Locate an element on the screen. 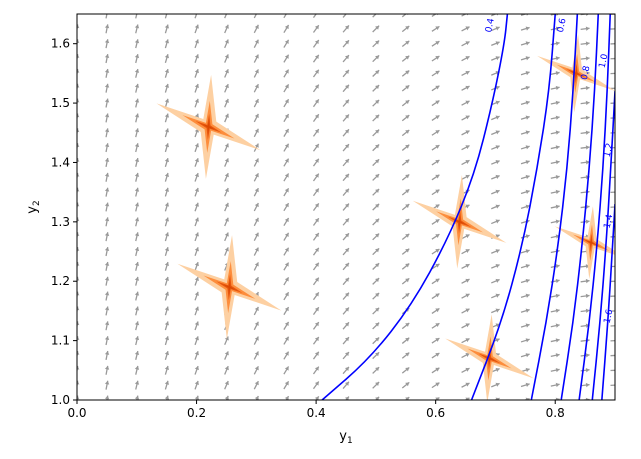 This screenshot has height=459, width=641. density-blob is located at coordinates (576, 73).